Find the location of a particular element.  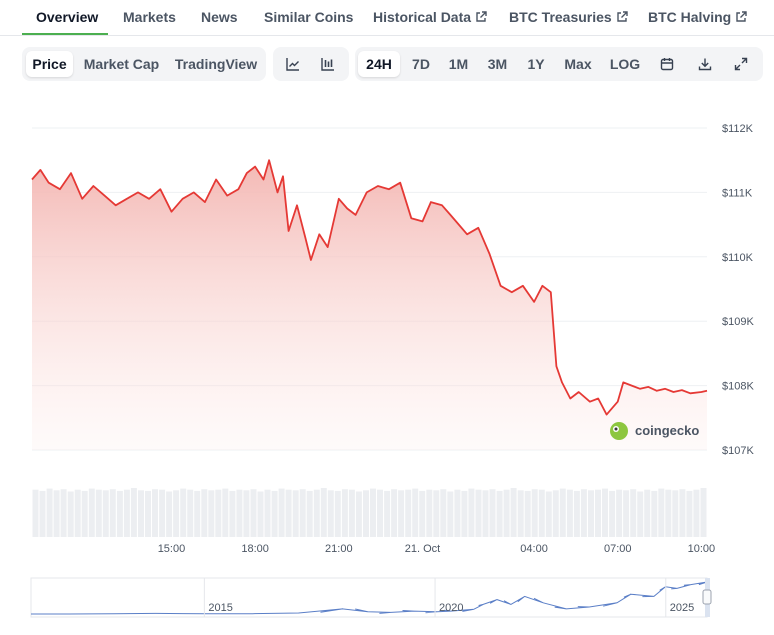

navigator-year-label: 2020 is located at coordinates (451, 608).